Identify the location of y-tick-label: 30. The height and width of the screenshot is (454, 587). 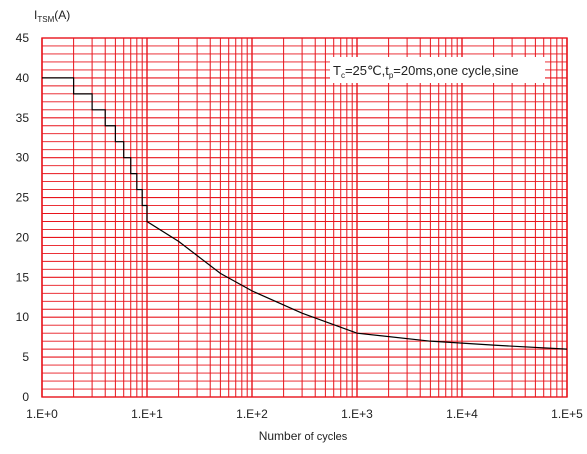
(23, 158).